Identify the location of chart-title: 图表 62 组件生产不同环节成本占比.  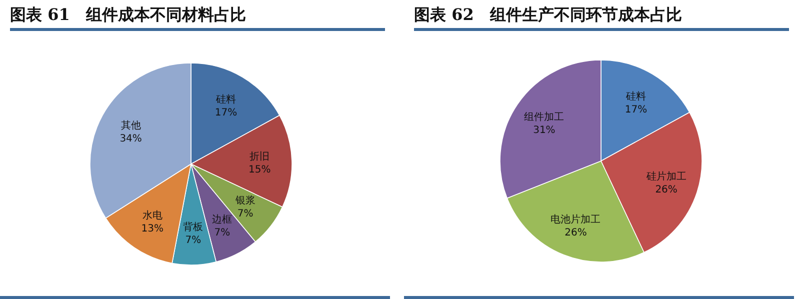
(601, 16).